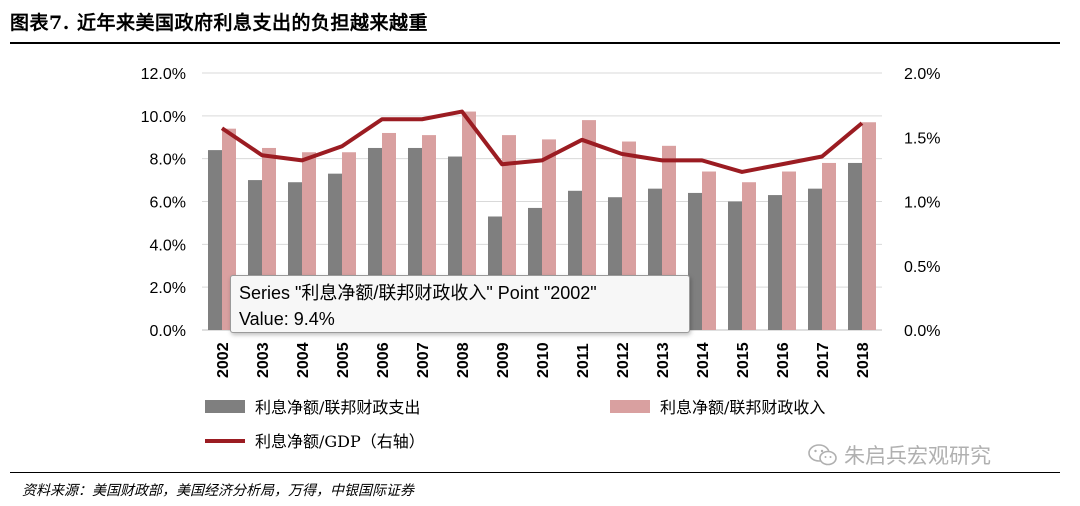 The width and height of the screenshot is (1080, 506). I want to click on legend-swatch-expenditure, so click(225, 406).